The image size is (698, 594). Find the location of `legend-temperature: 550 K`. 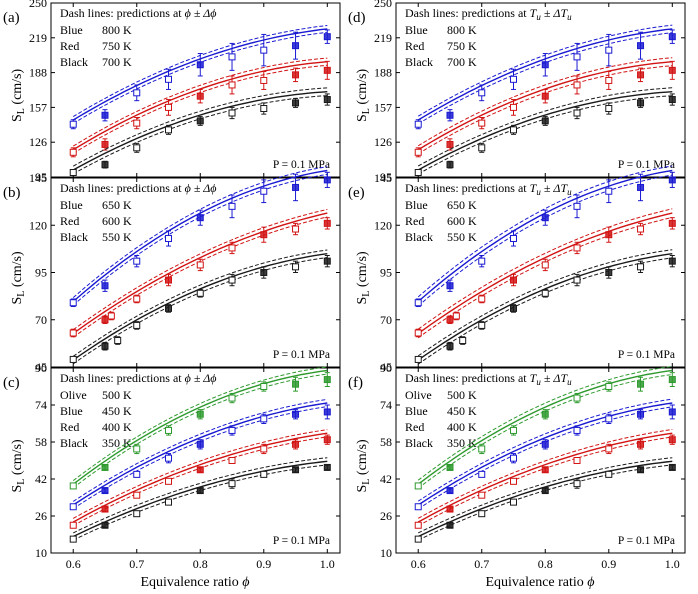

legend-temperature: 550 K is located at coordinates (462, 237).